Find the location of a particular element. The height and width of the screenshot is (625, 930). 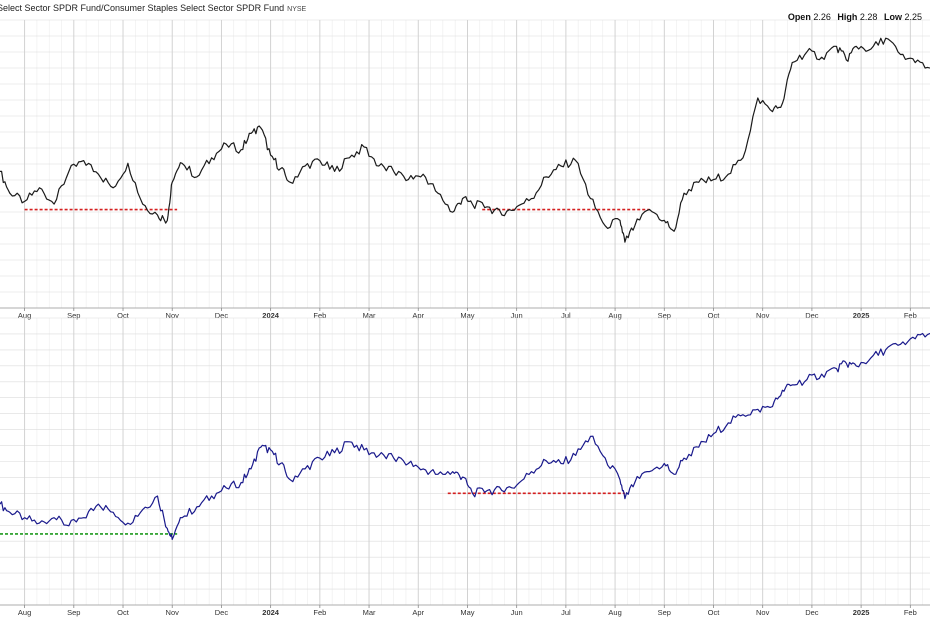

low-label: Low is located at coordinates (892, 17).